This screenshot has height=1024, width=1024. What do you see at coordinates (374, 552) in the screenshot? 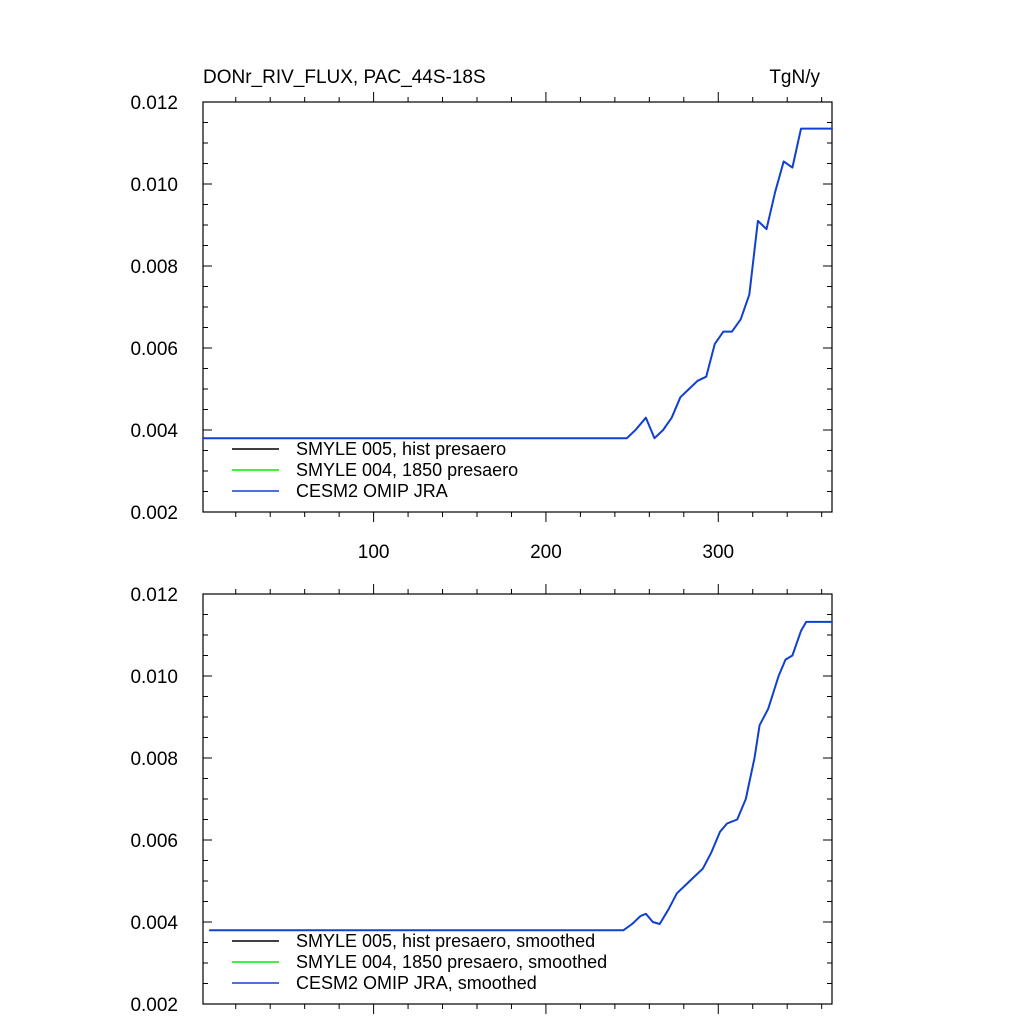
I see `x-tick-label: 100` at bounding box center [374, 552].